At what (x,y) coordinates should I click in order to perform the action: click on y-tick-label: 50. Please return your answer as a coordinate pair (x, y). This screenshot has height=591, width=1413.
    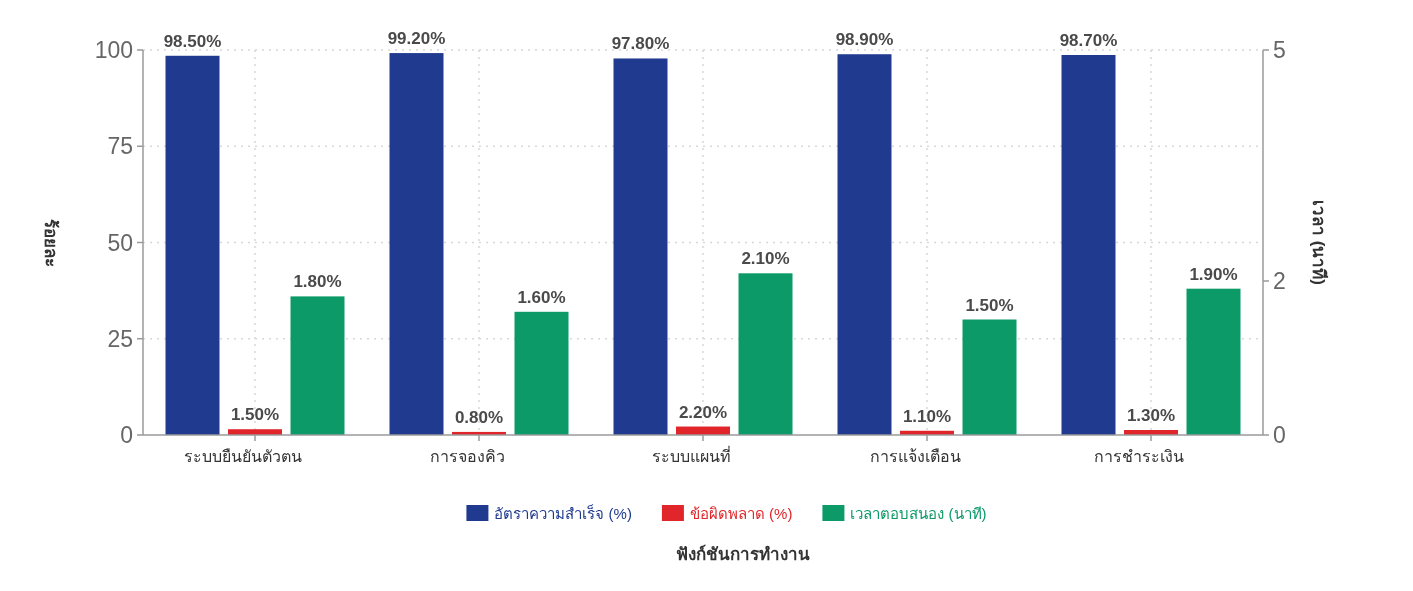
    Looking at the image, I should click on (120, 242).